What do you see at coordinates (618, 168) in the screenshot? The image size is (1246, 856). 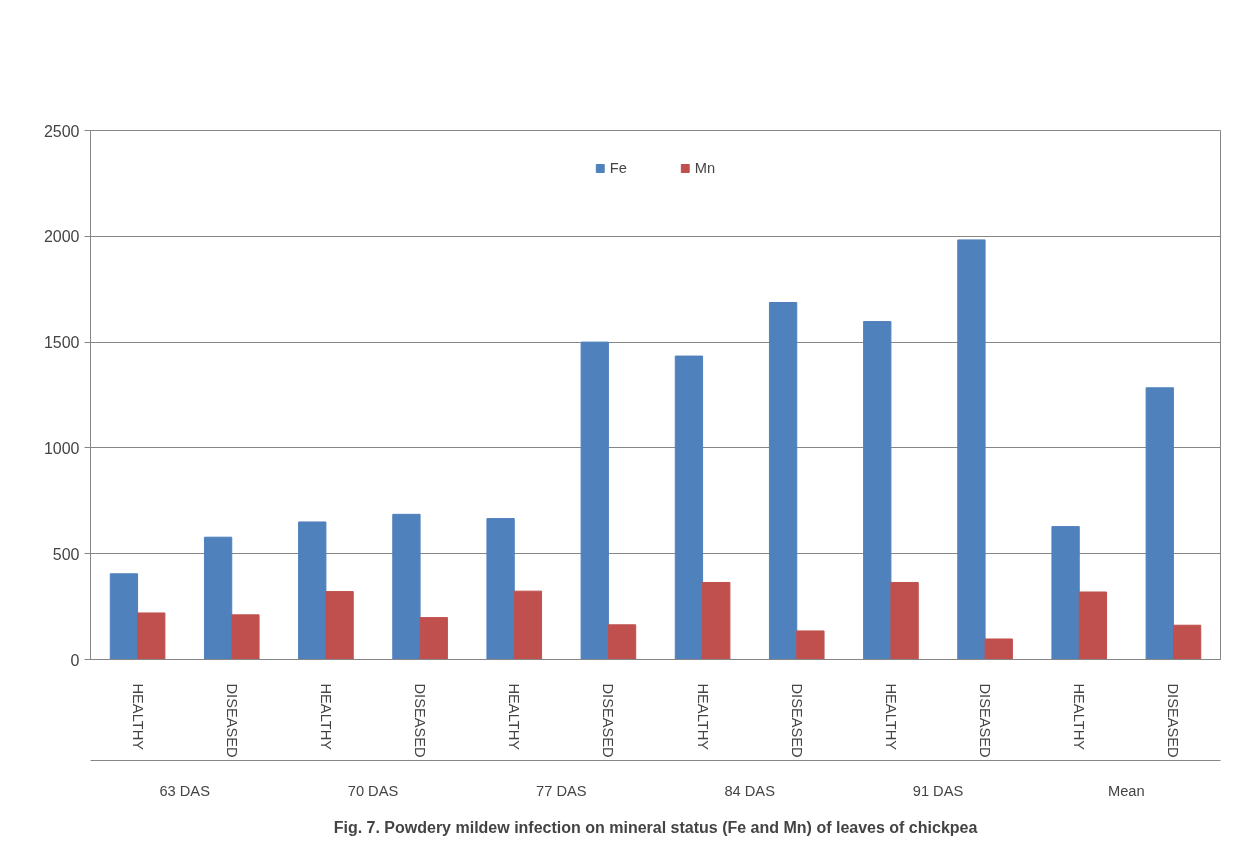 I see `legend-label: Fe` at bounding box center [618, 168].